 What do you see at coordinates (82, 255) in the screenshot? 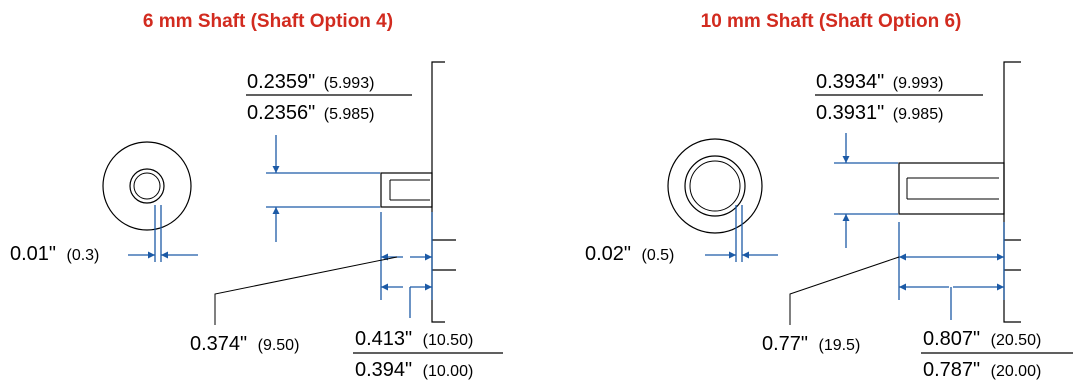
I see `left-runout-mm: (0.3)` at bounding box center [82, 255].